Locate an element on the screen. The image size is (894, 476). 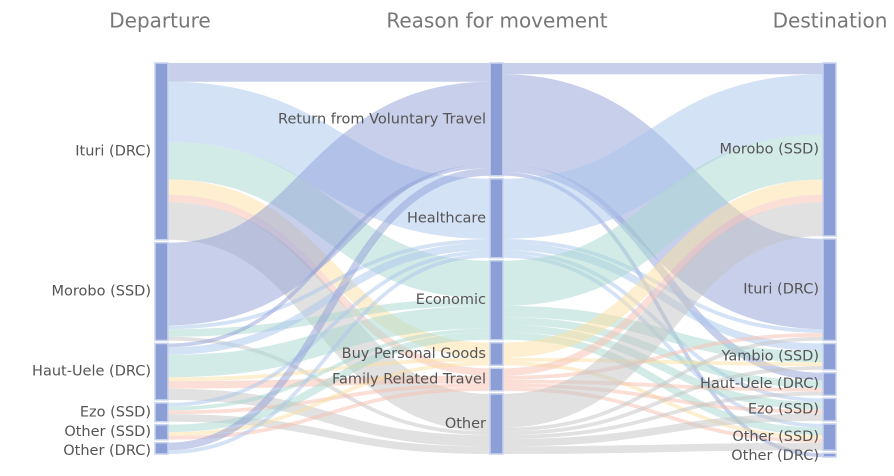
column-title: Departure is located at coordinates (159, 21).